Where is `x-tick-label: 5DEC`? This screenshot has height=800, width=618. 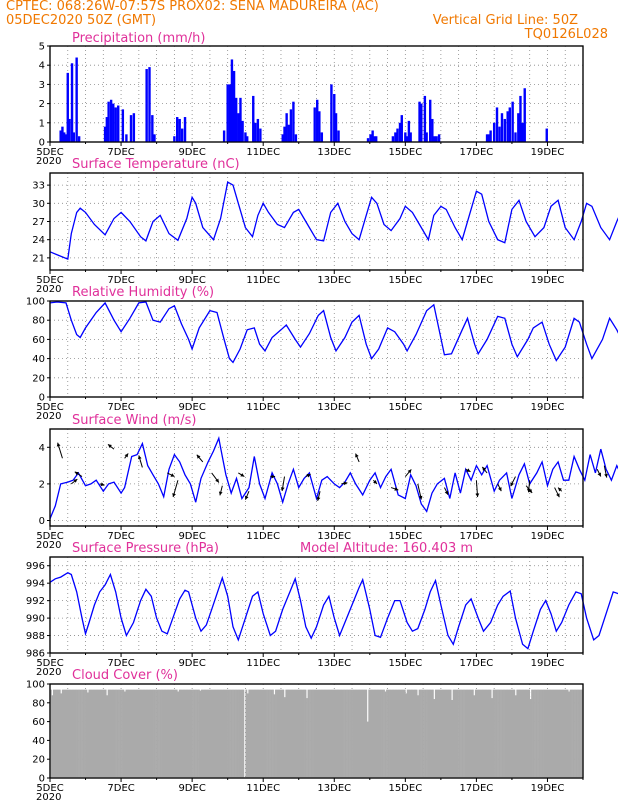 x-tick-label: 5DEC is located at coordinates (49, 280).